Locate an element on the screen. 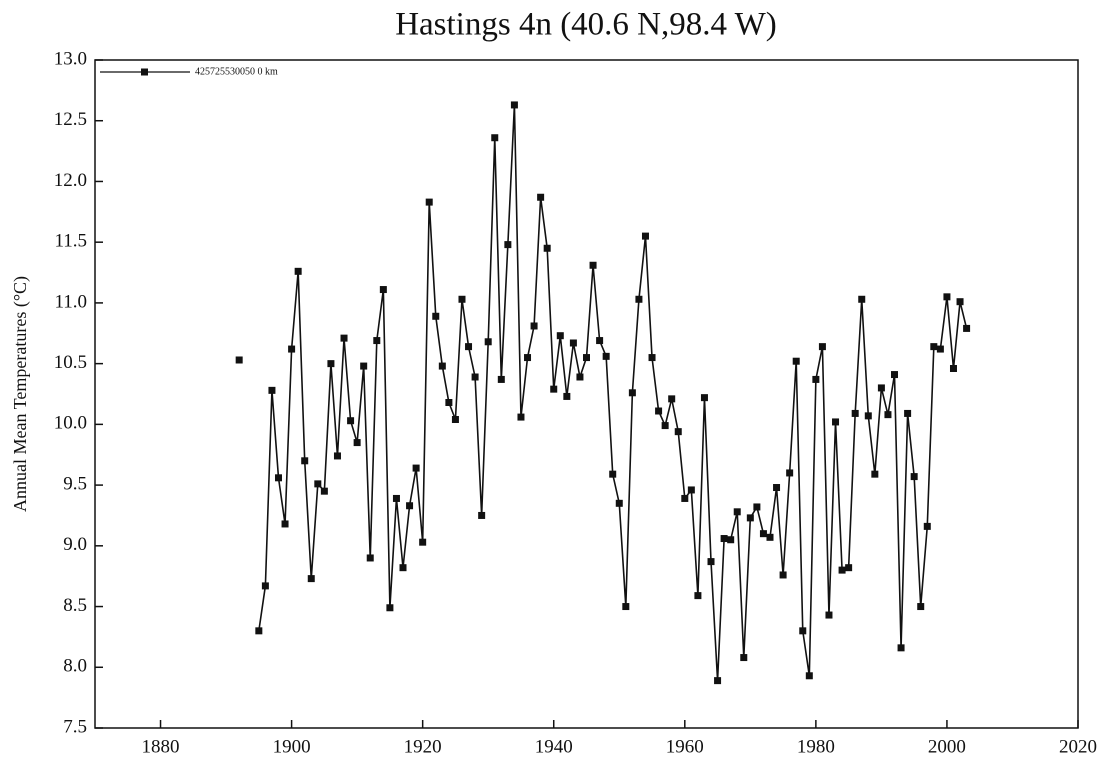 The width and height of the screenshot is (1110, 761). y-tick-label: 12.5 is located at coordinates (70, 119).